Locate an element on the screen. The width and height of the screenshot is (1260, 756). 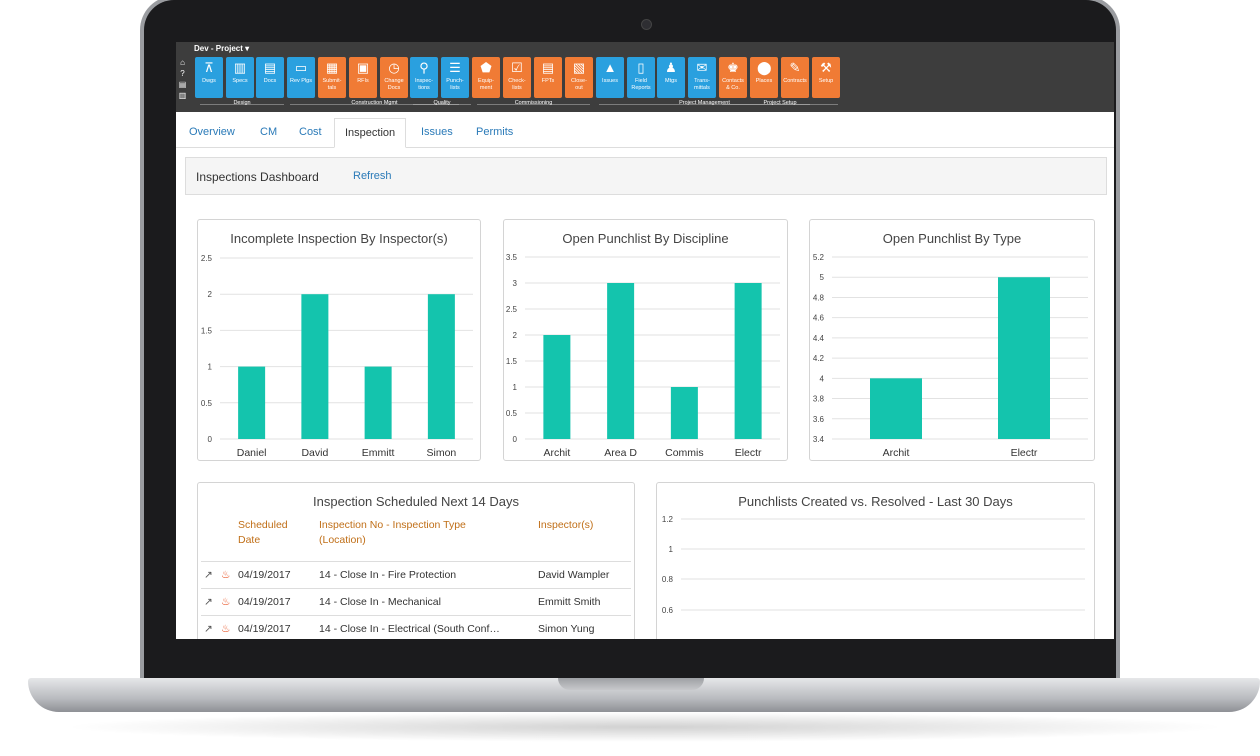
side-icons: ⌂ ? ▤ ▥ is located at coordinates (183, 80).